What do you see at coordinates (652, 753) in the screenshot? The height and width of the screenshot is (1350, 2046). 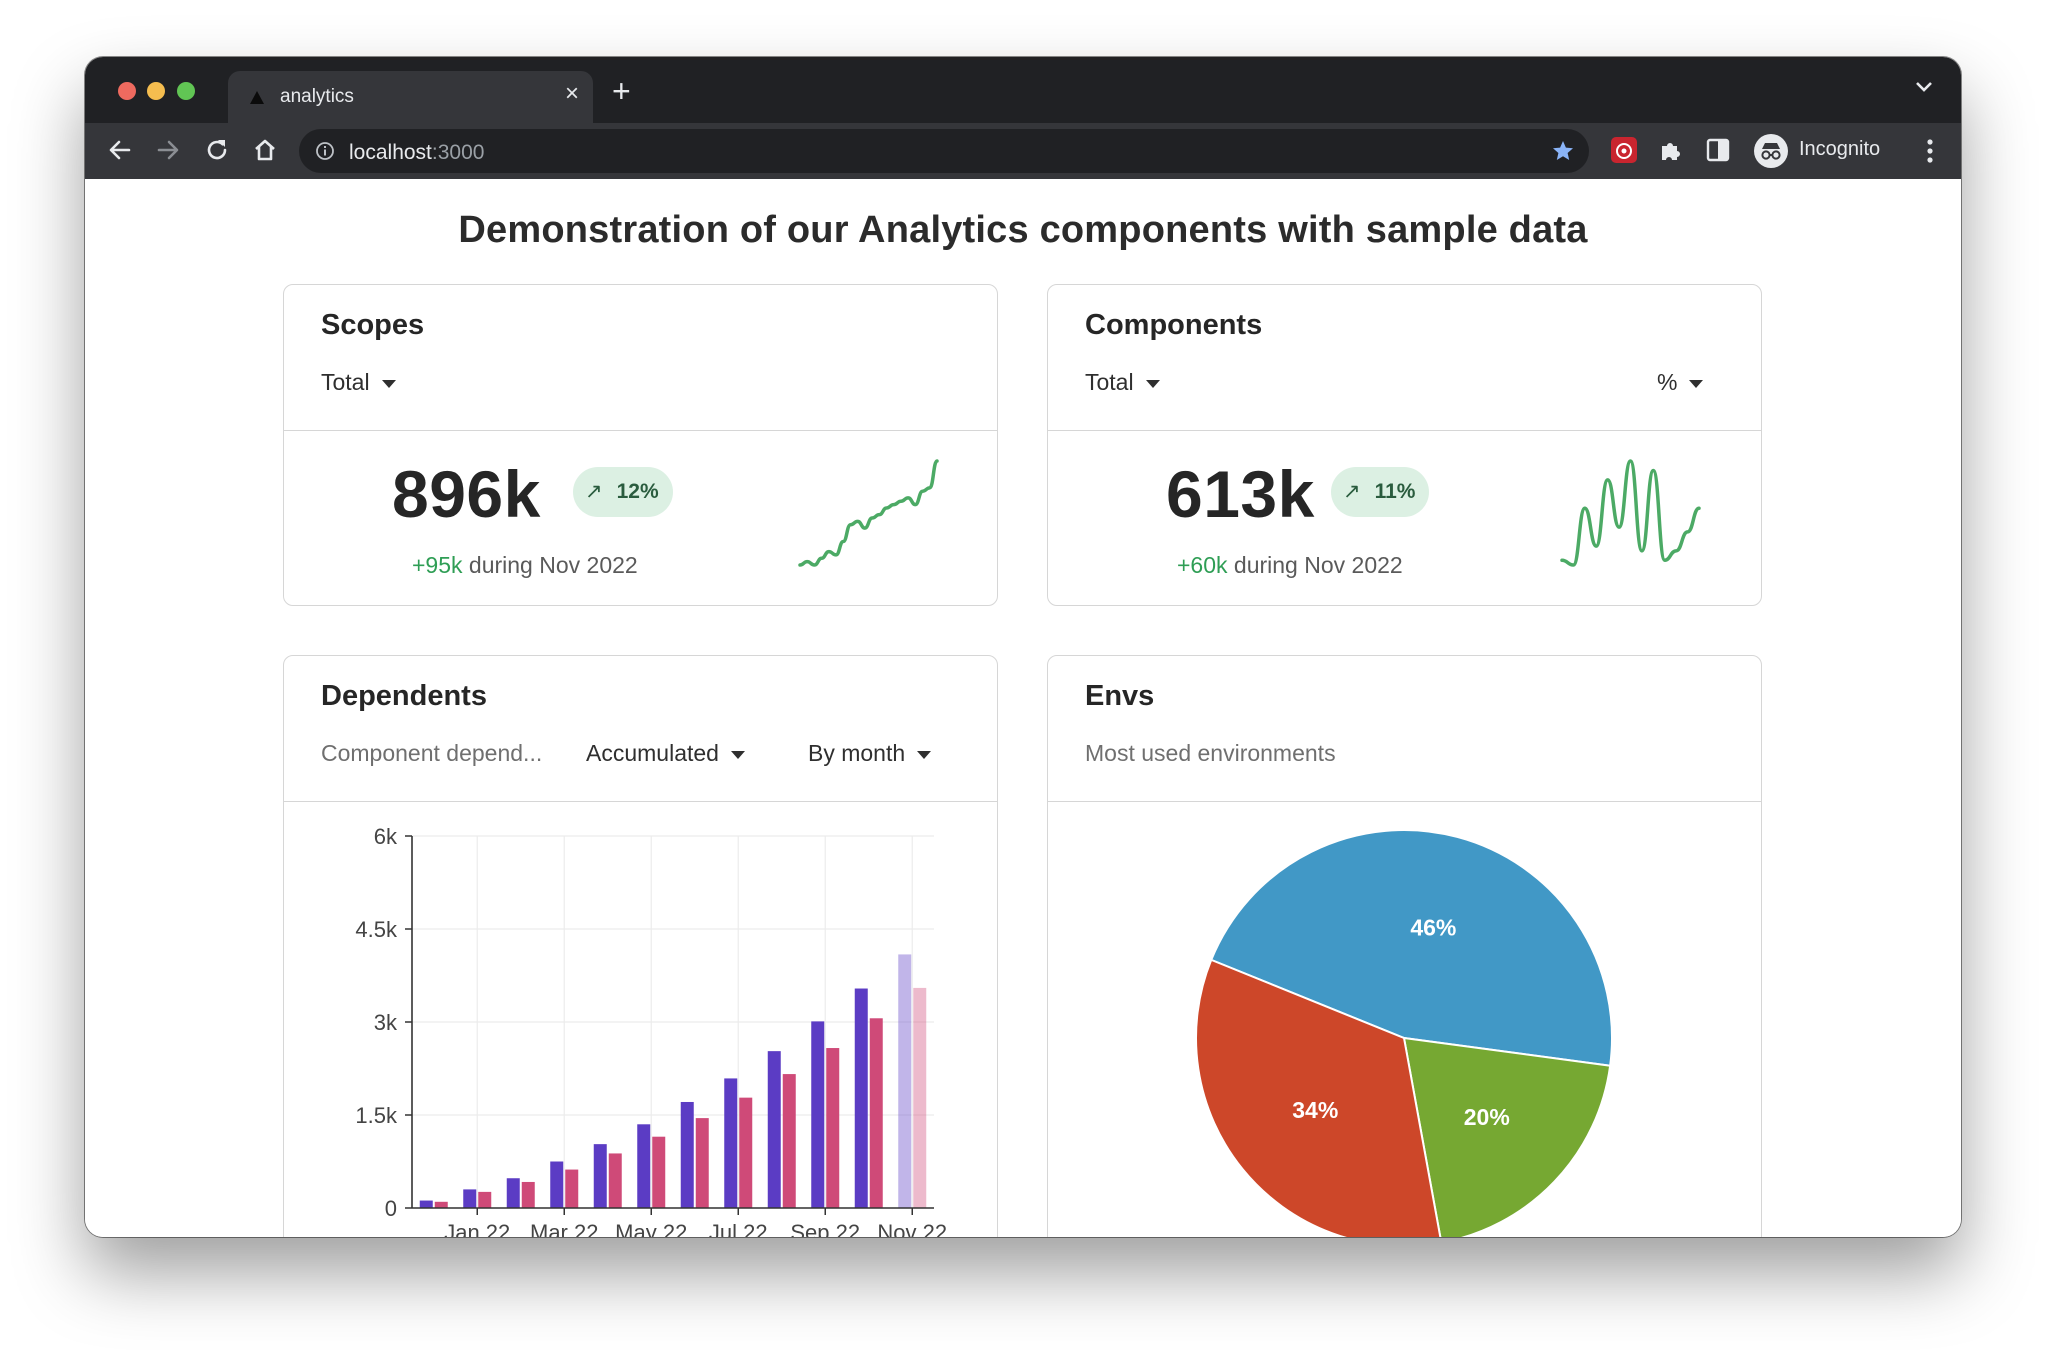 I see `dropdown-label: Accumulated` at bounding box center [652, 753].